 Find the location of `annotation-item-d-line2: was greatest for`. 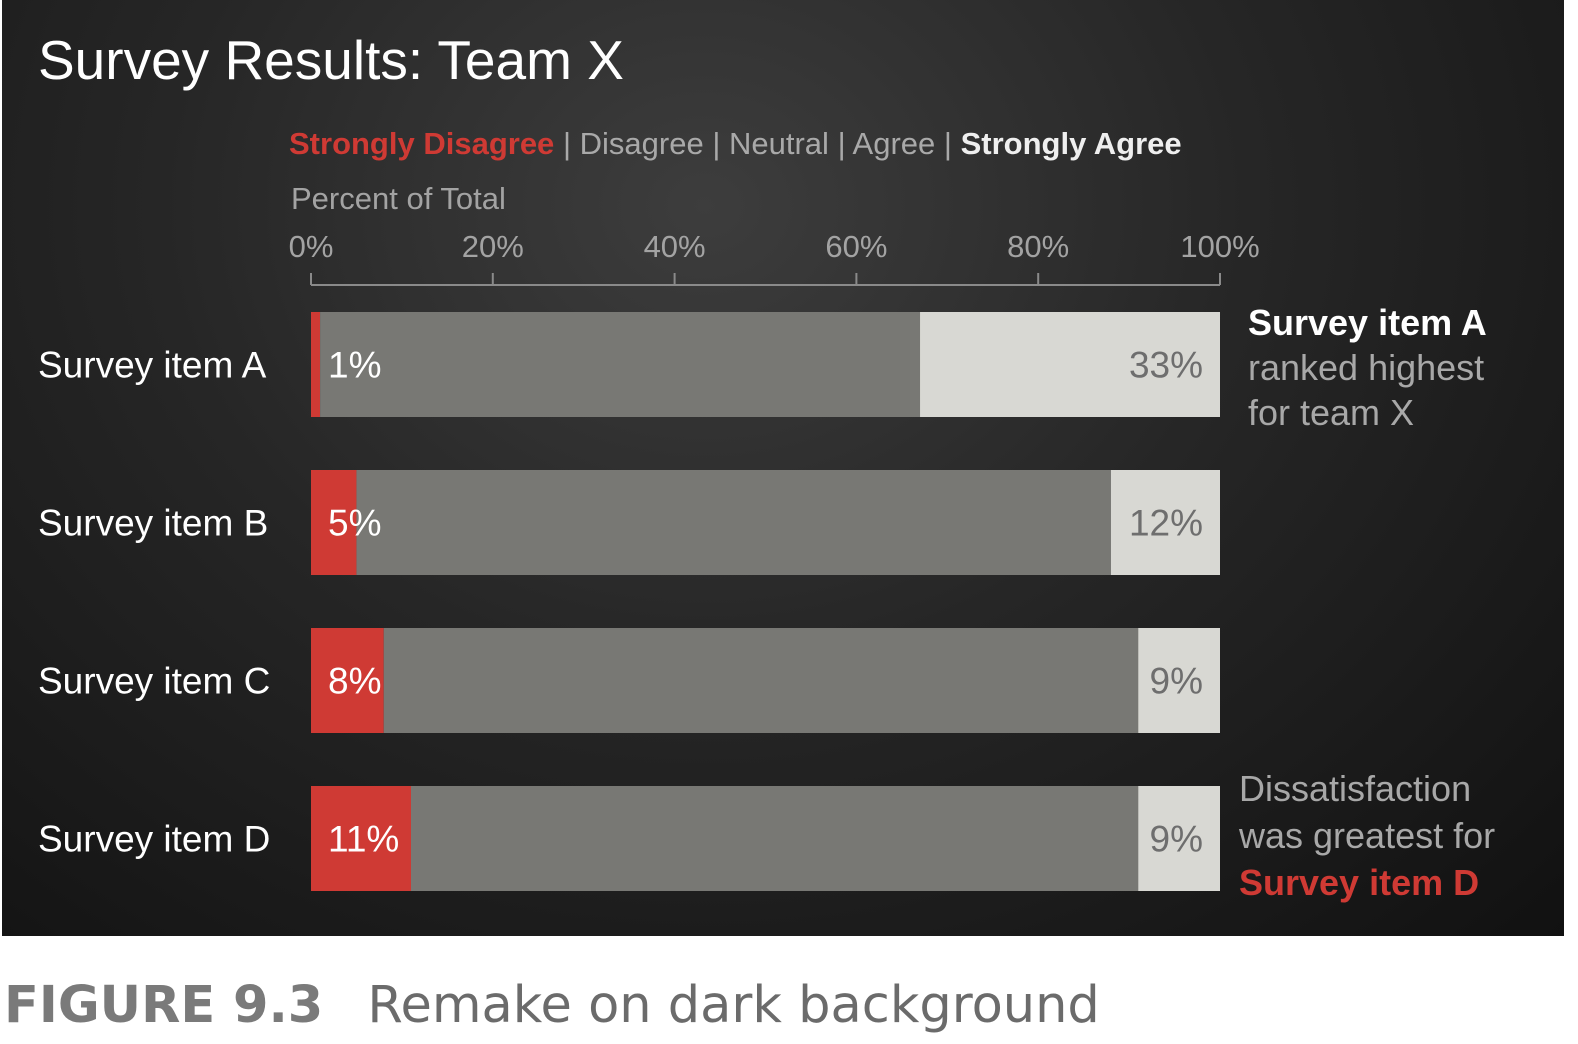

annotation-item-d-line2: was greatest for is located at coordinates (1367, 835).